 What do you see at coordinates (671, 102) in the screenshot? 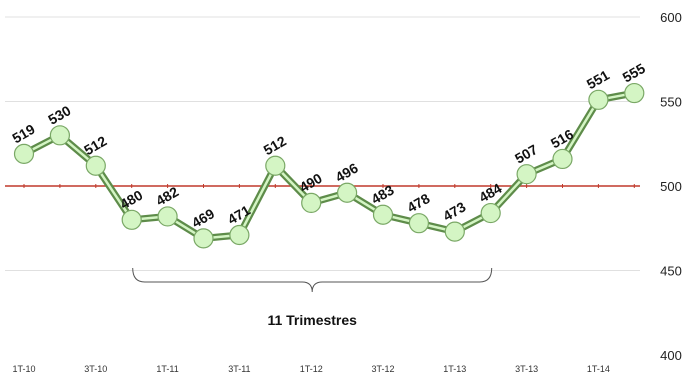
I see `y-tick-label-550: 550` at bounding box center [671, 102].